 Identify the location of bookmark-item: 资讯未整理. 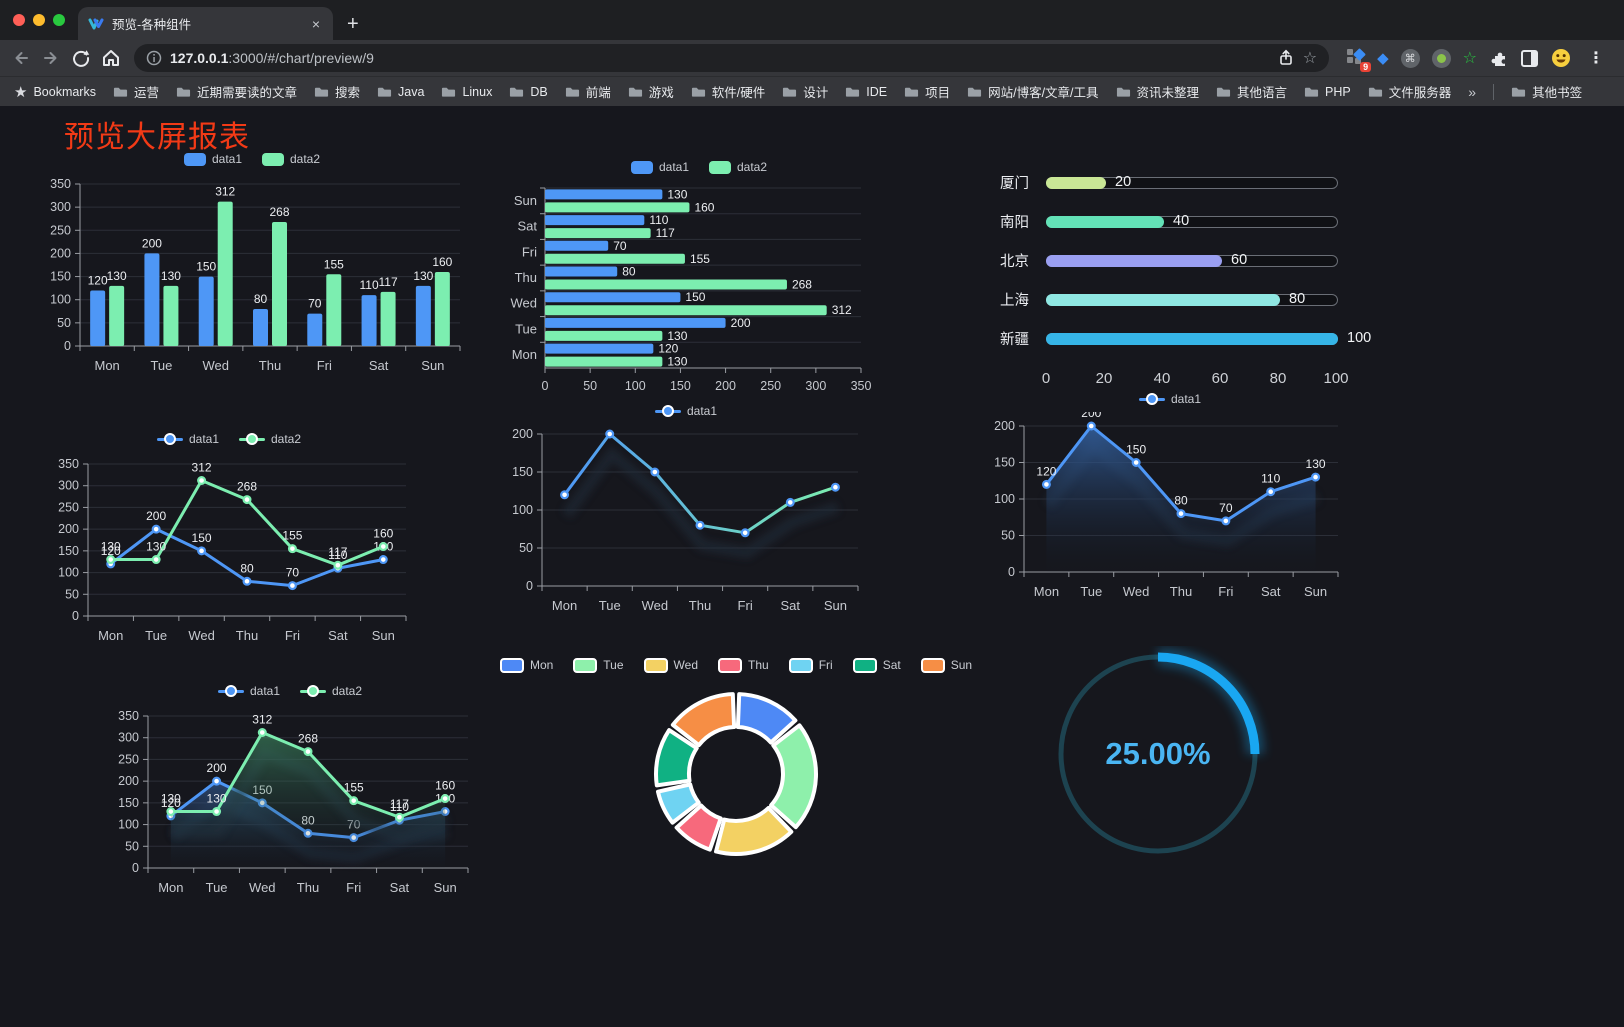
(1157, 91).